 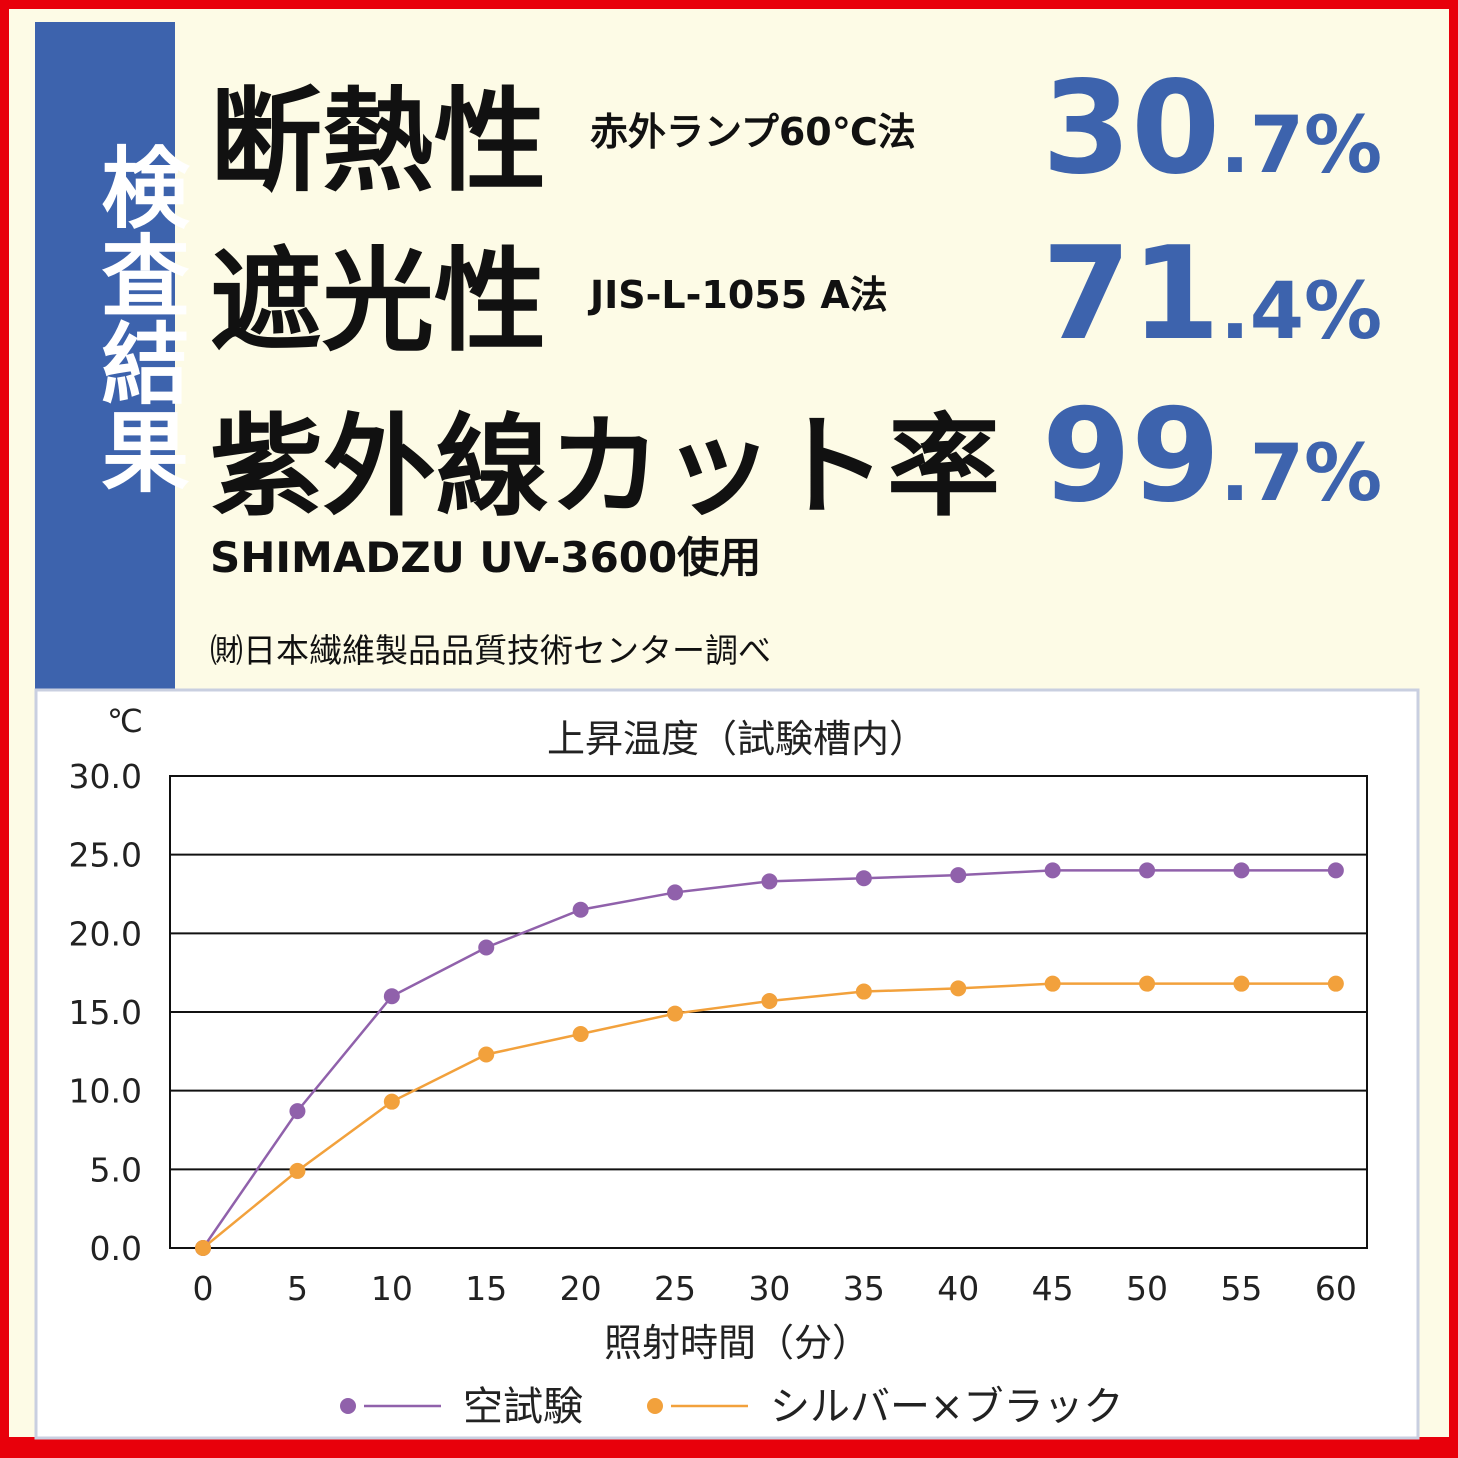 I want to click on value-main: 71, so click(x=1131, y=294).